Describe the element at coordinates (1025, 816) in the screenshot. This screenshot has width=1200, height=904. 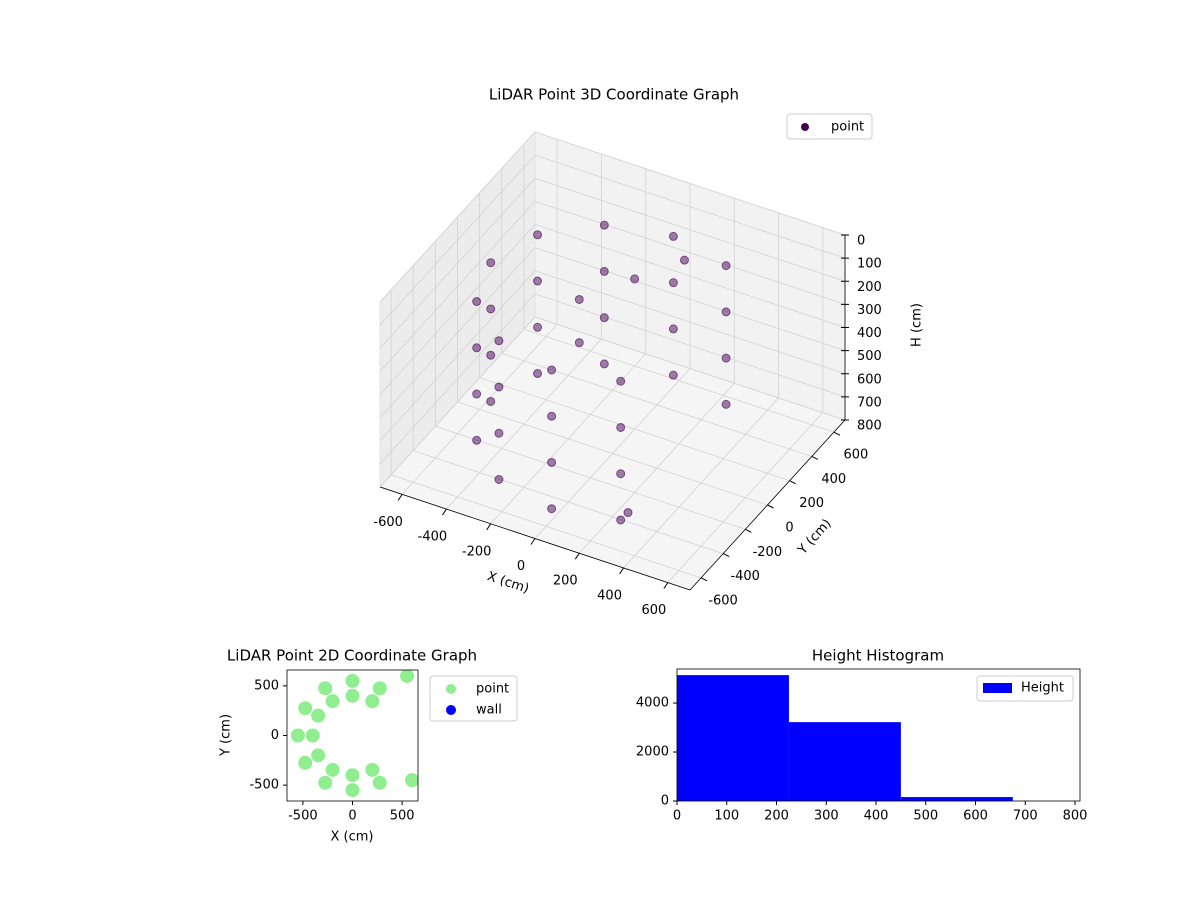
I see `x-tick-label: 700` at that location.